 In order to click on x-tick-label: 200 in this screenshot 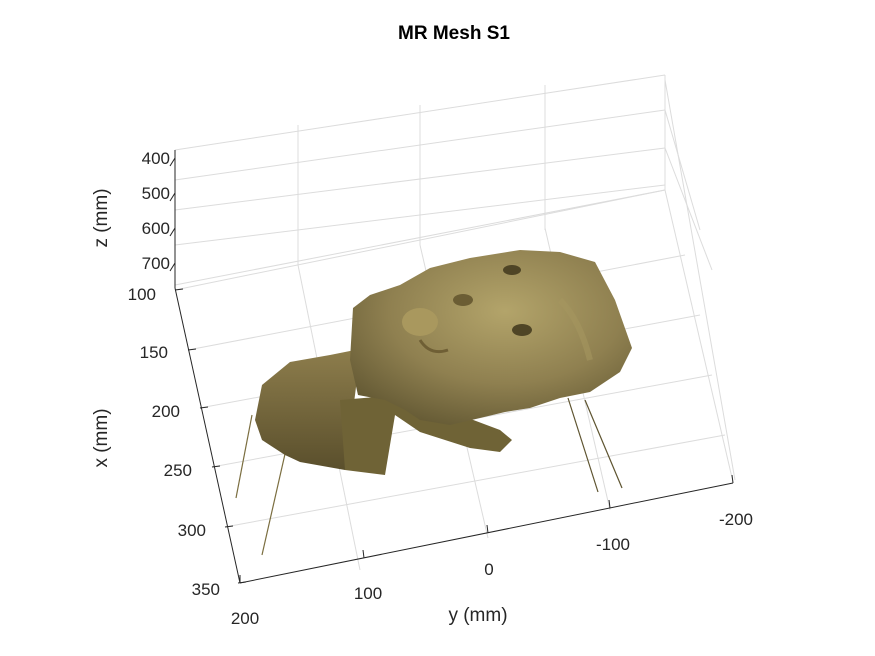, I will do `click(166, 411)`.